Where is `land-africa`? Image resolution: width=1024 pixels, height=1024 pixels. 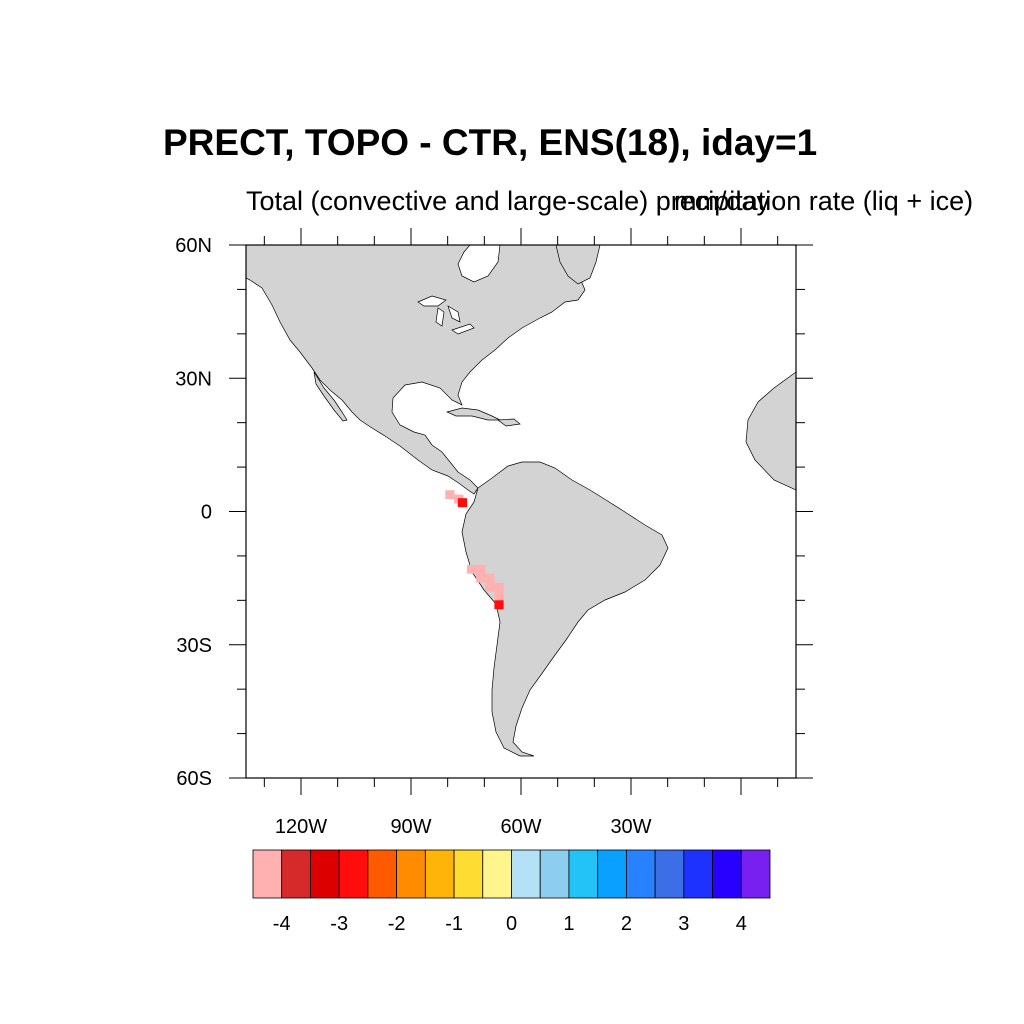 land-africa is located at coordinates (770, 431).